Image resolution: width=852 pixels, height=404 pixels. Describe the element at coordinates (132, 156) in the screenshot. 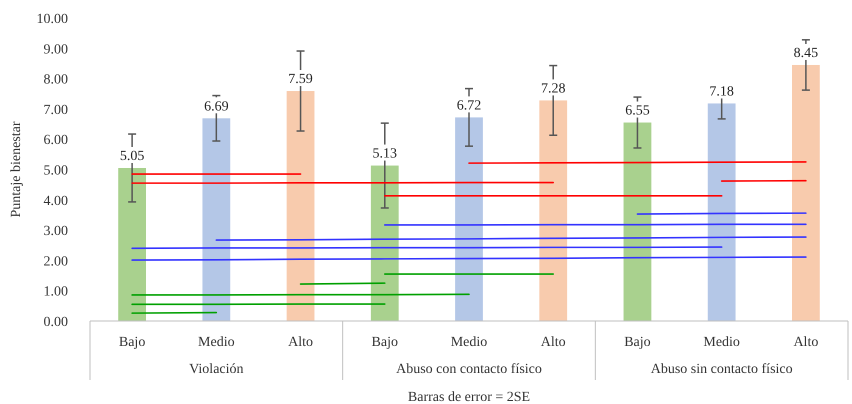

I see `data-label: 5.05` at that location.